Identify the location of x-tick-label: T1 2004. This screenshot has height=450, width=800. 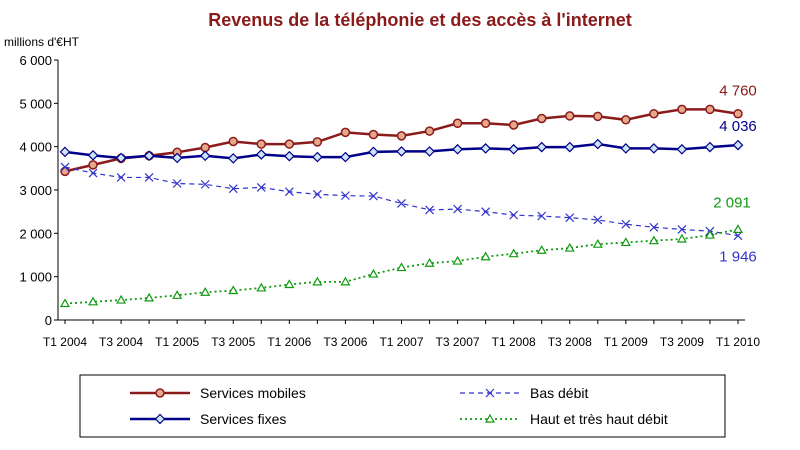
(65, 342).